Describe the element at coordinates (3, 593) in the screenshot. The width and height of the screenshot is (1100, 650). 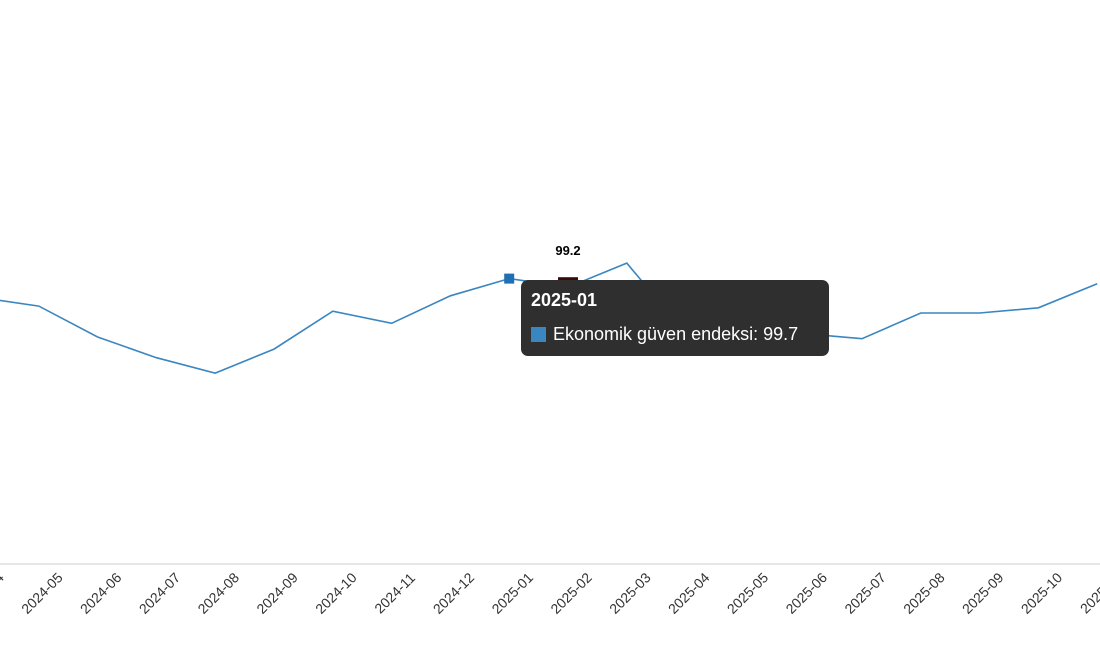
I see `x-tick-label: 2024-04` at that location.